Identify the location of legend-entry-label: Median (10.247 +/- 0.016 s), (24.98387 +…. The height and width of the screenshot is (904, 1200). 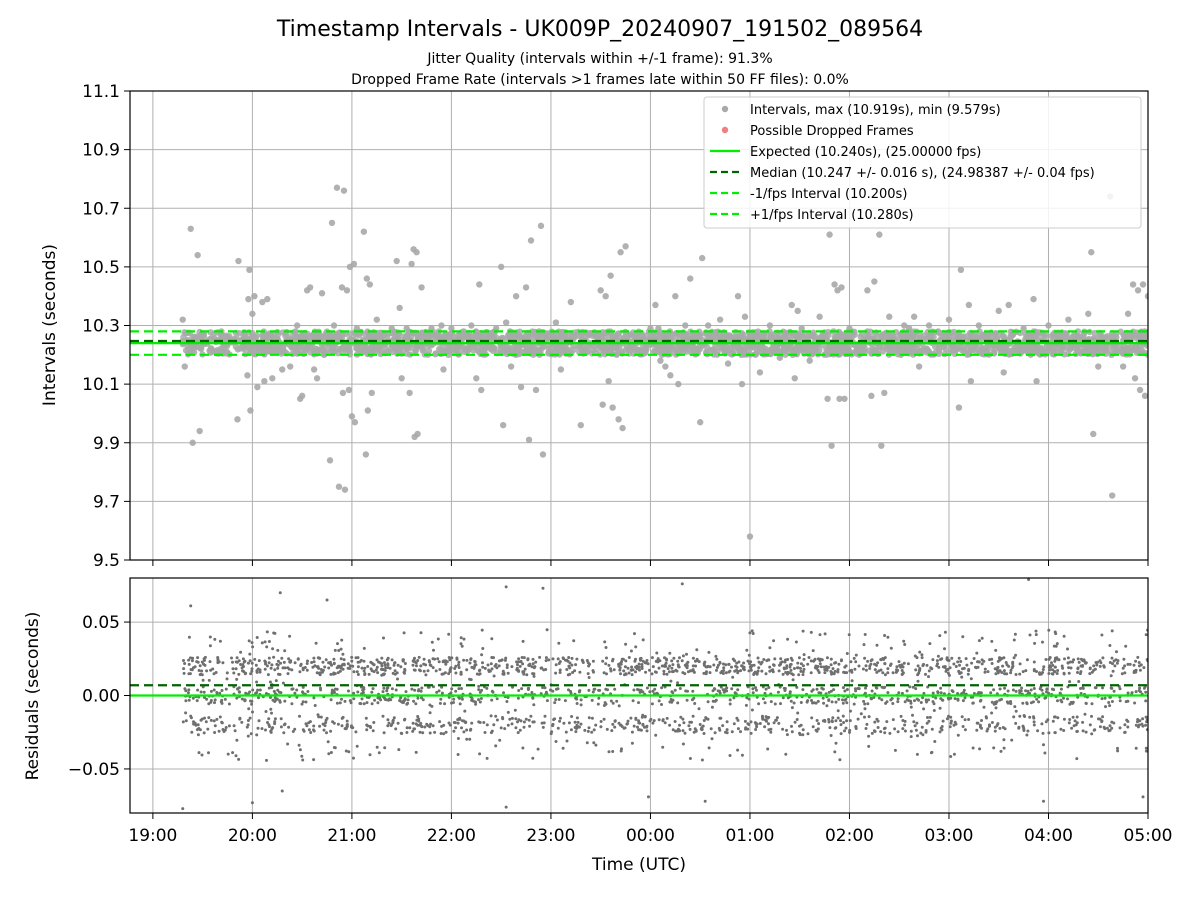
(922, 173).